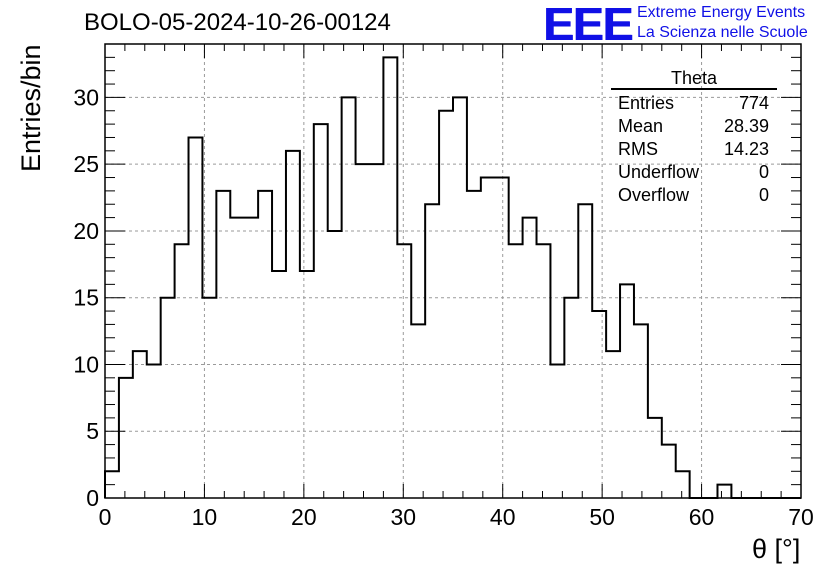  What do you see at coordinates (659, 172) in the screenshot?
I see `stats-label: Underflow` at bounding box center [659, 172].